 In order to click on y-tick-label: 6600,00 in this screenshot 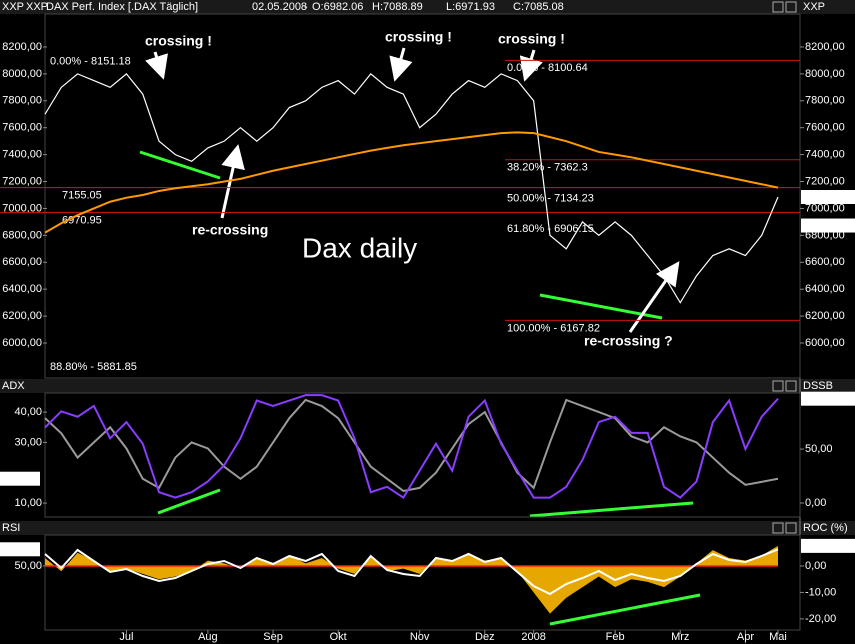, I will do `click(22, 262)`.